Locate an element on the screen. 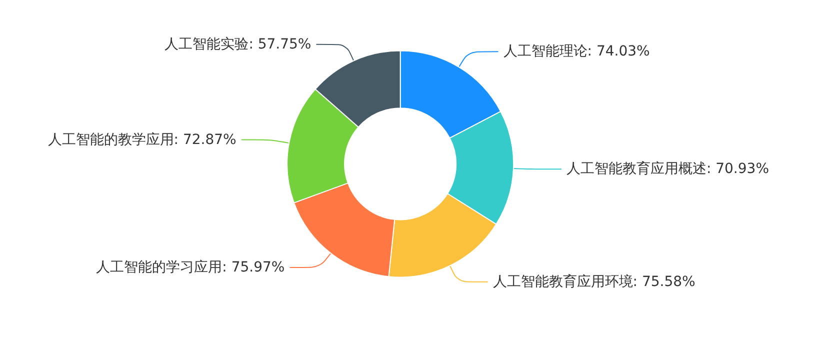  data-label: : 75.97% is located at coordinates (253, 267).